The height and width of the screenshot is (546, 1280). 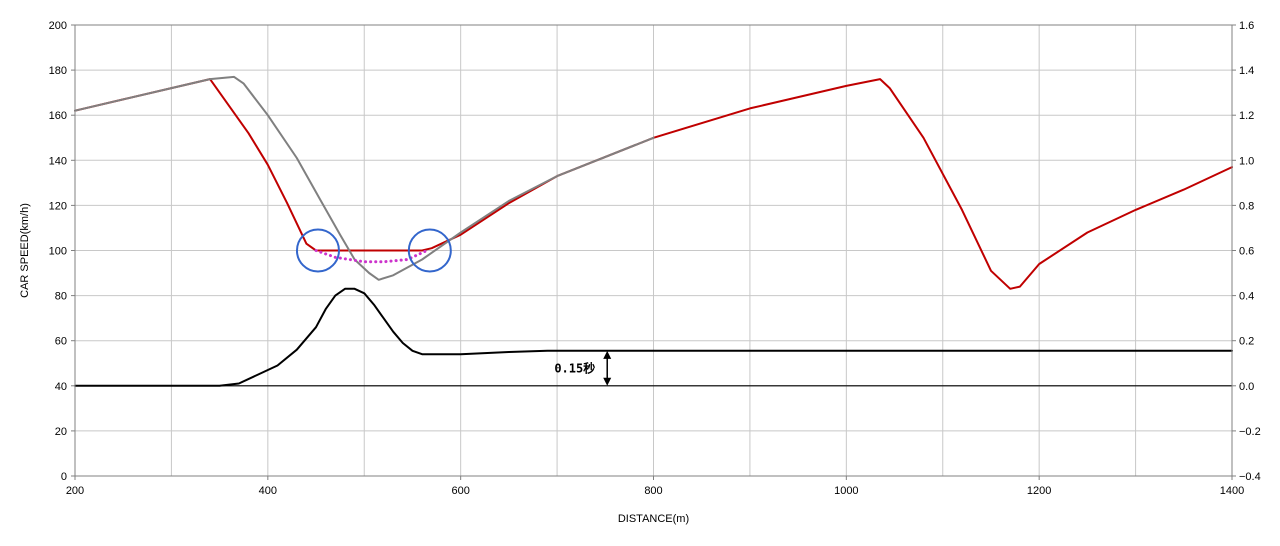 I want to click on x-tick-label: 1000, so click(x=846, y=491).